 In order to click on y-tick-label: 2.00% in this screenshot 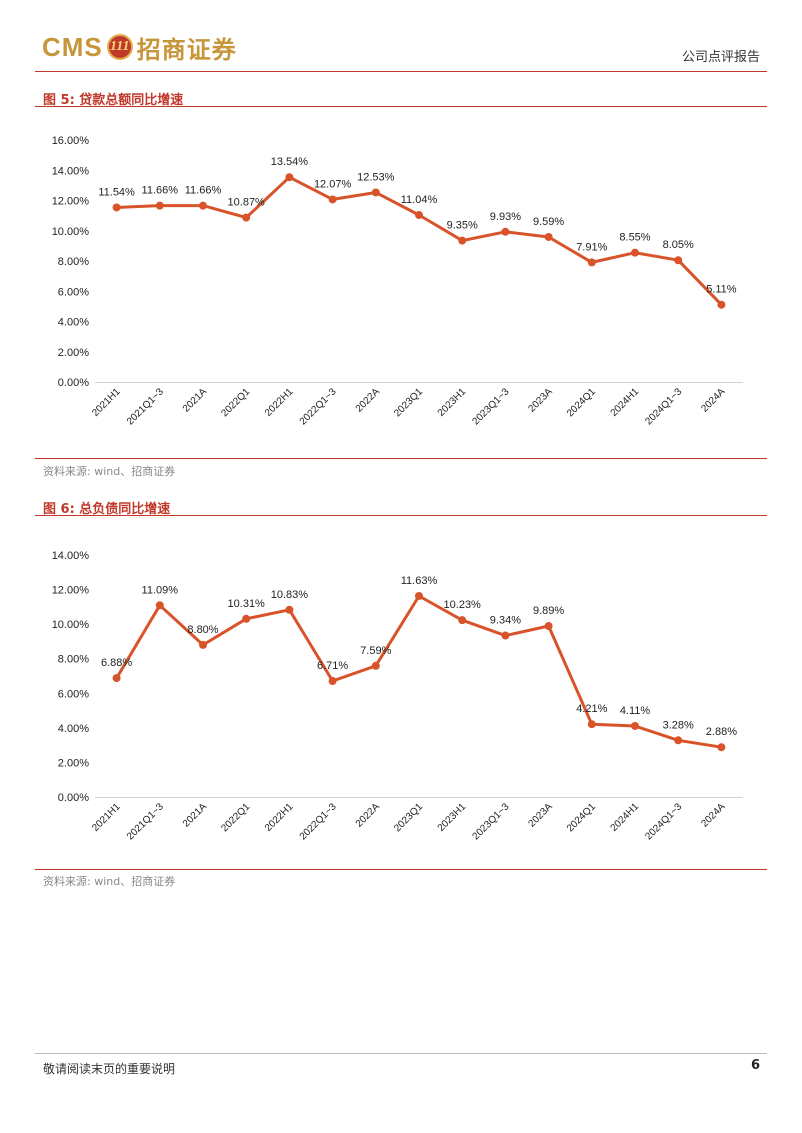, I will do `click(73, 353)`.